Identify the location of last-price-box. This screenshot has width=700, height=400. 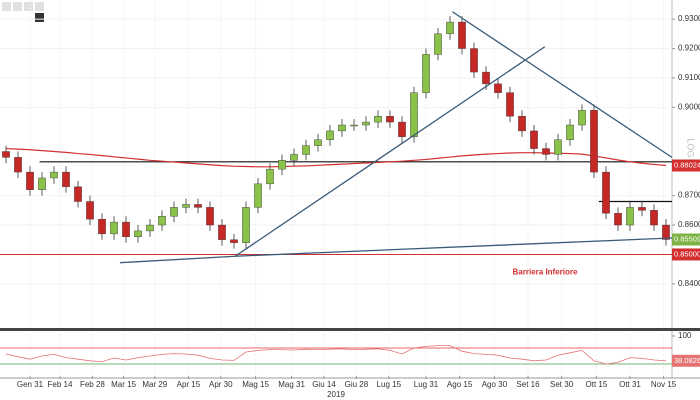
(686, 239).